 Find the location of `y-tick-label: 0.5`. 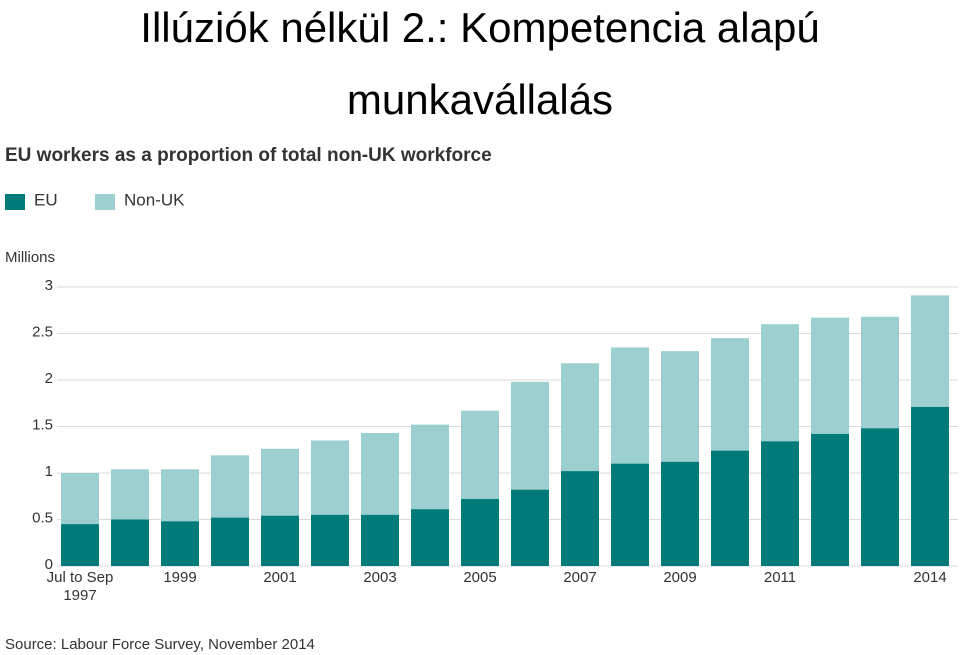

y-tick-label: 0.5 is located at coordinates (42, 517).